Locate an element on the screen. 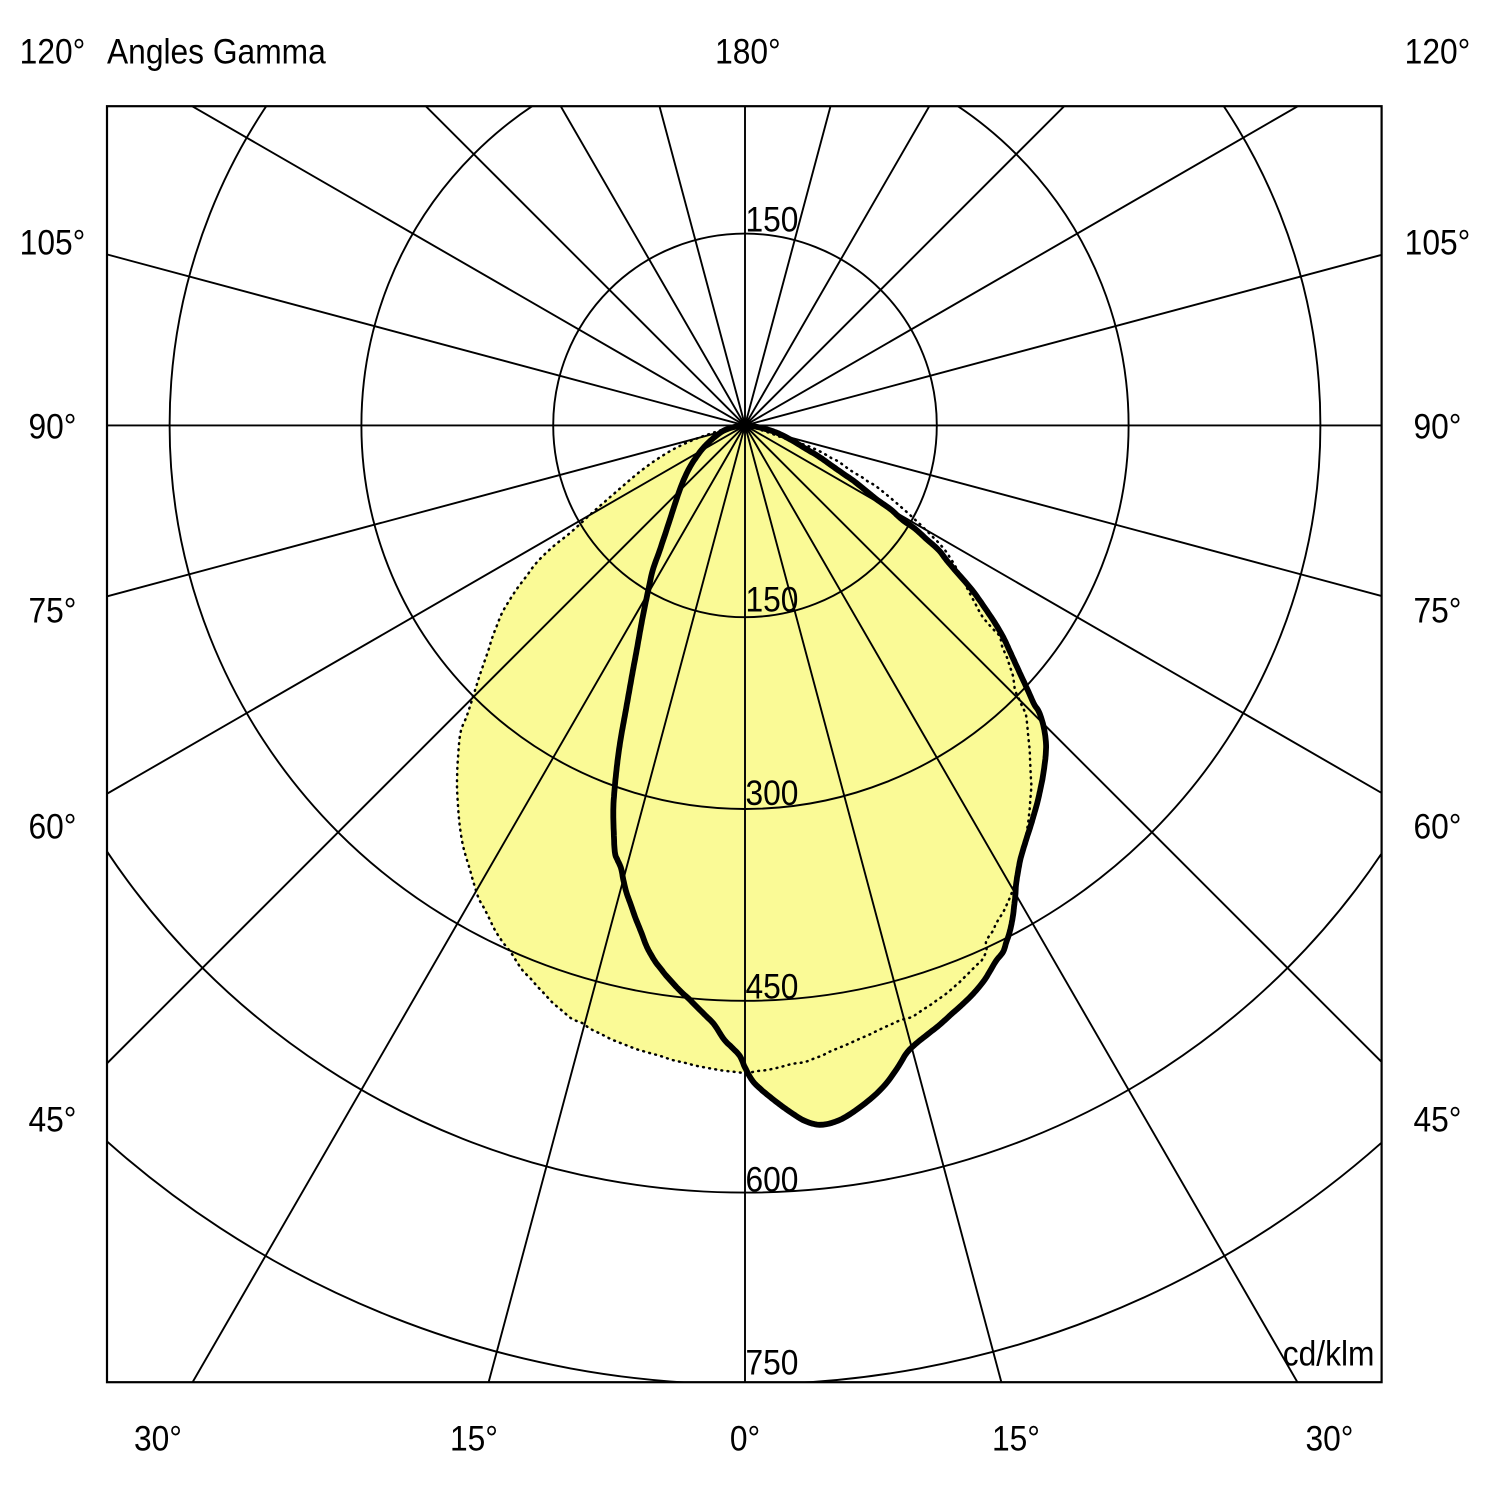 The height and width of the screenshot is (1490, 1490). svg-text: 300 is located at coordinates (772, 794).